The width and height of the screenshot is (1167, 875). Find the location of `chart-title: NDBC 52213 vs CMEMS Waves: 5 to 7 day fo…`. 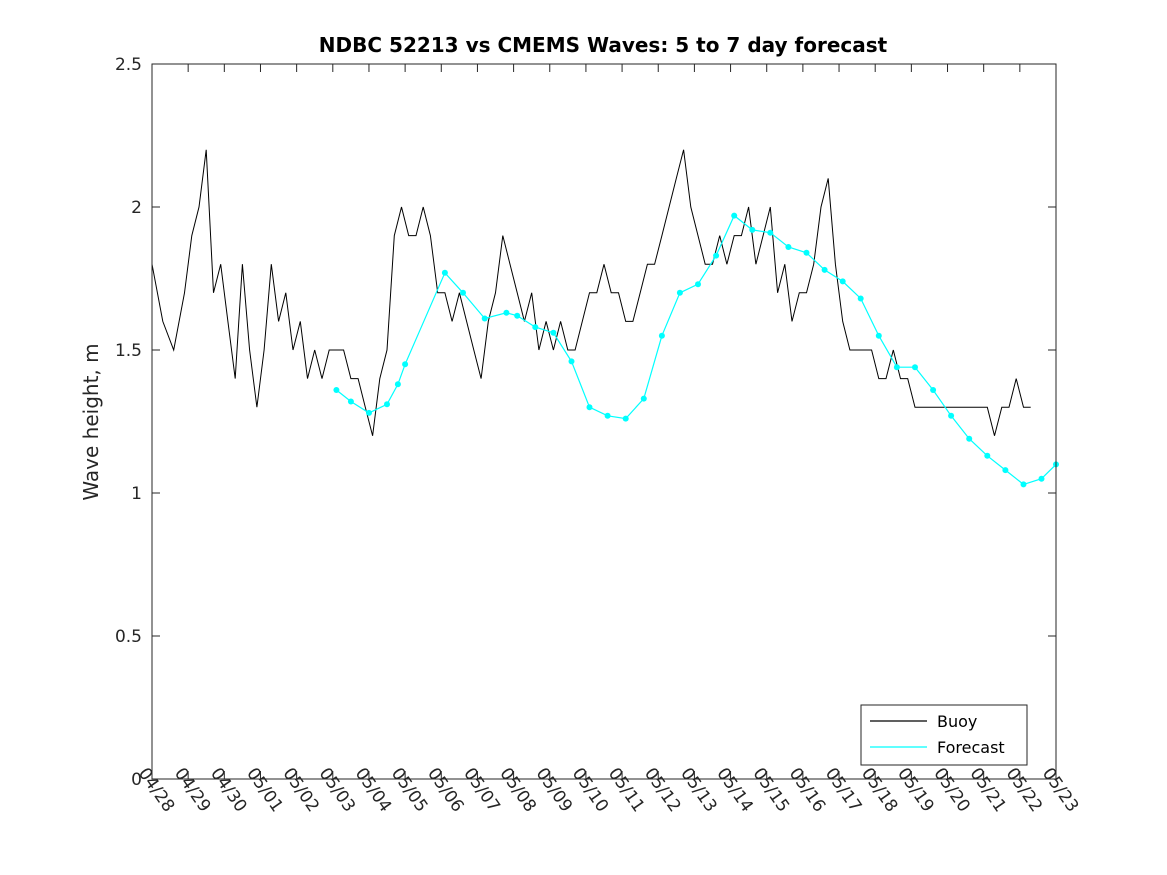

chart-title: NDBC 52213 vs CMEMS Waves: 5 to 7 day fo… is located at coordinates (603, 45).